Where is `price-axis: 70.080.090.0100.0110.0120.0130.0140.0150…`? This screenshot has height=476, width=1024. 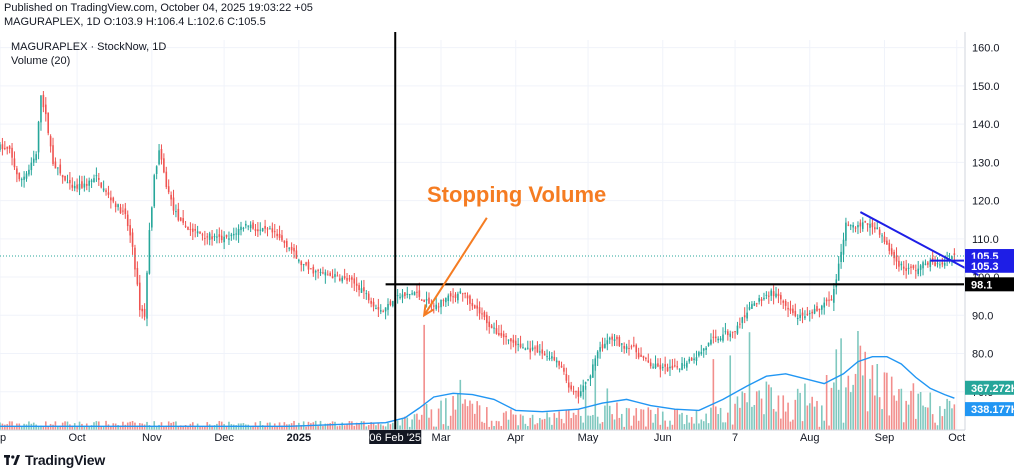 price-axis: 70.080.090.0100.0110.0120.0130.0140.0150… is located at coordinates (991, 231).